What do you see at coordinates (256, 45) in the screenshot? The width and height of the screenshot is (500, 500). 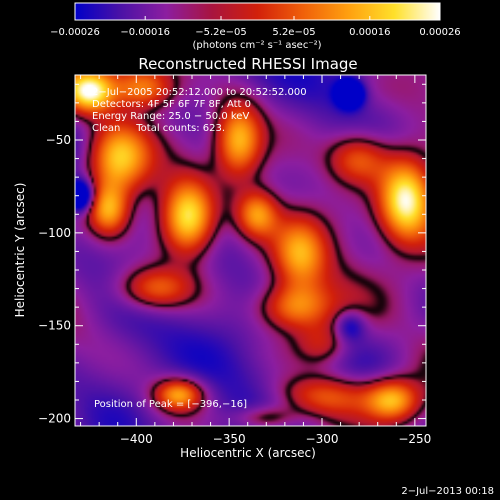 I see `colorbar-unit-label: (photons cm⁻² s⁻¹ asec⁻²)` at bounding box center [256, 45].